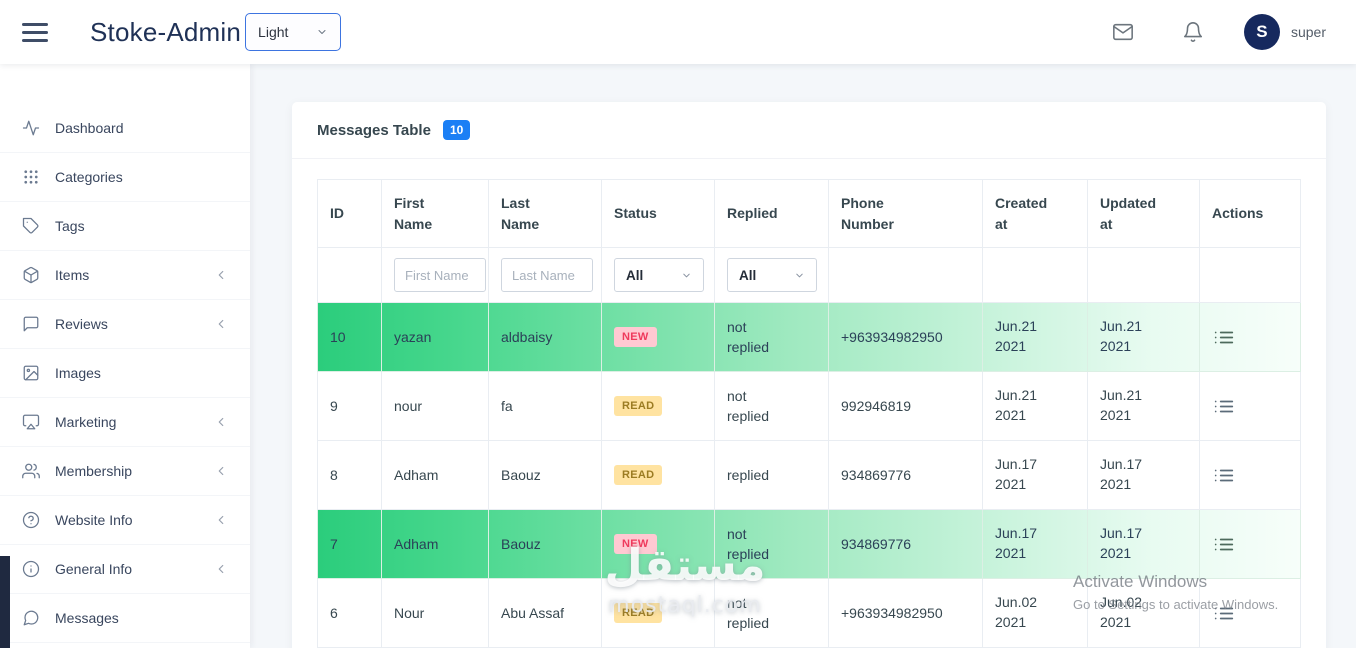 Image resolution: width=1356 pixels, height=648 pixels. Describe the element at coordinates (905, 613) in the screenshot. I see `cell-phone: +963934982950` at that location.